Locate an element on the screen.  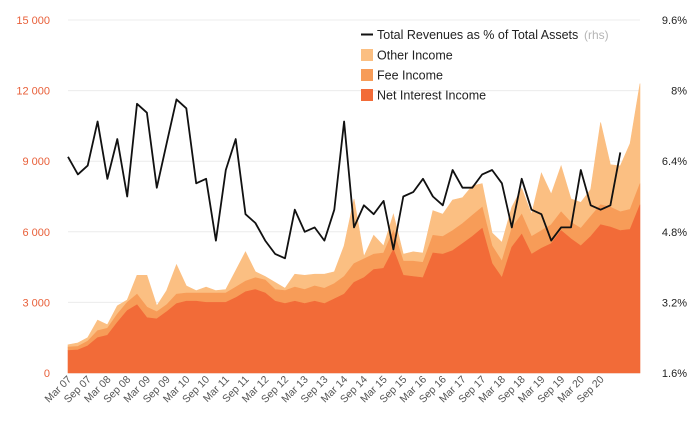
y-tick-label: 15 000 is located at coordinates (33, 21).